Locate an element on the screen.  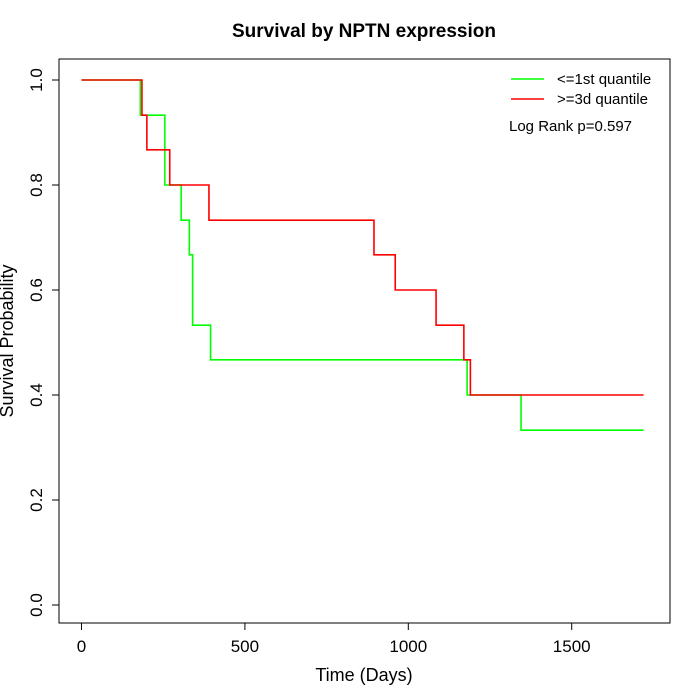
y-tick-label: 0.4 is located at coordinates (36, 395).